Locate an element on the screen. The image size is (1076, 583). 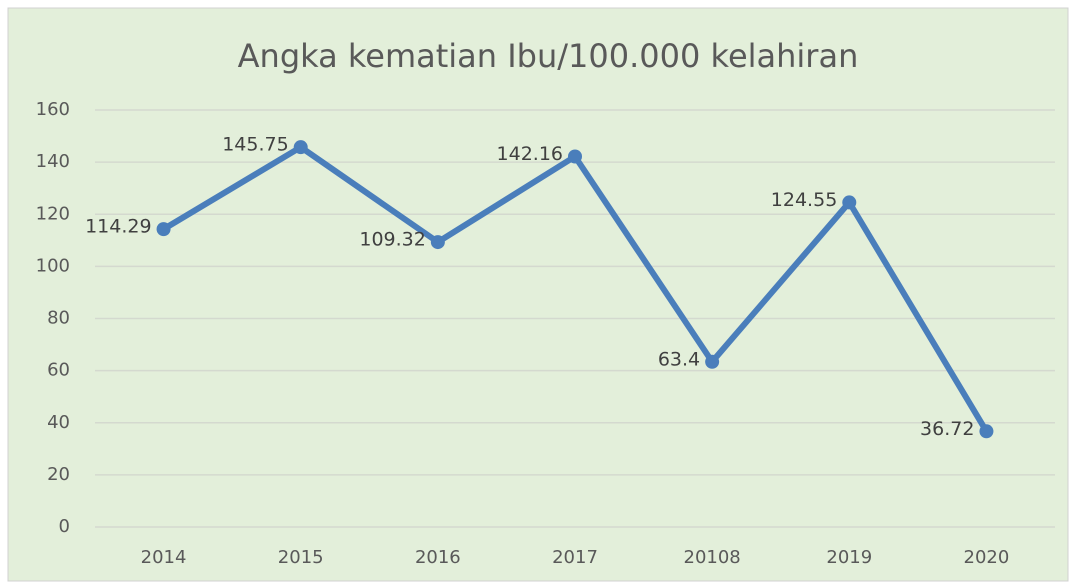
y-tick-label: 20 is located at coordinates (58, 474).